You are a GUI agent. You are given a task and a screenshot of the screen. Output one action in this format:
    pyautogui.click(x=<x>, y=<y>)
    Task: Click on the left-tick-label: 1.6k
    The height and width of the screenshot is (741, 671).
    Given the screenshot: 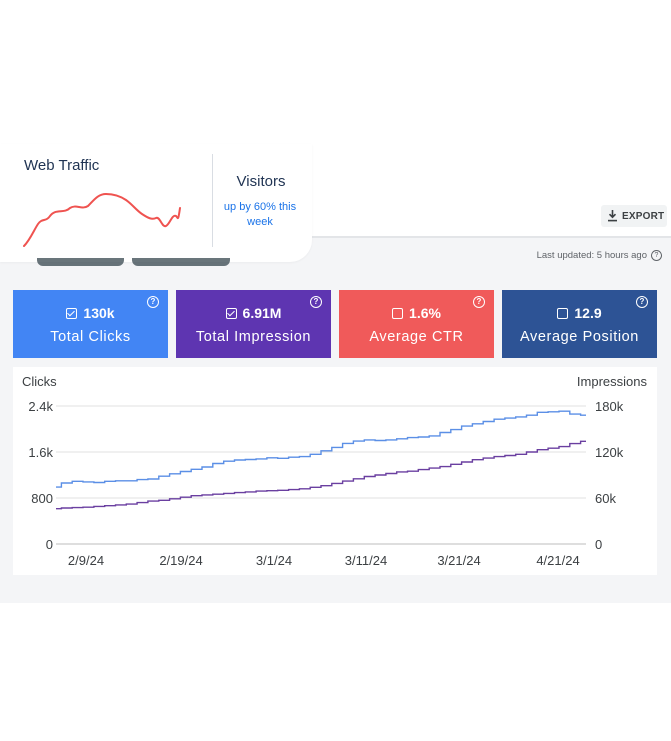 What is the action you would take?
    pyautogui.click(x=40, y=452)
    